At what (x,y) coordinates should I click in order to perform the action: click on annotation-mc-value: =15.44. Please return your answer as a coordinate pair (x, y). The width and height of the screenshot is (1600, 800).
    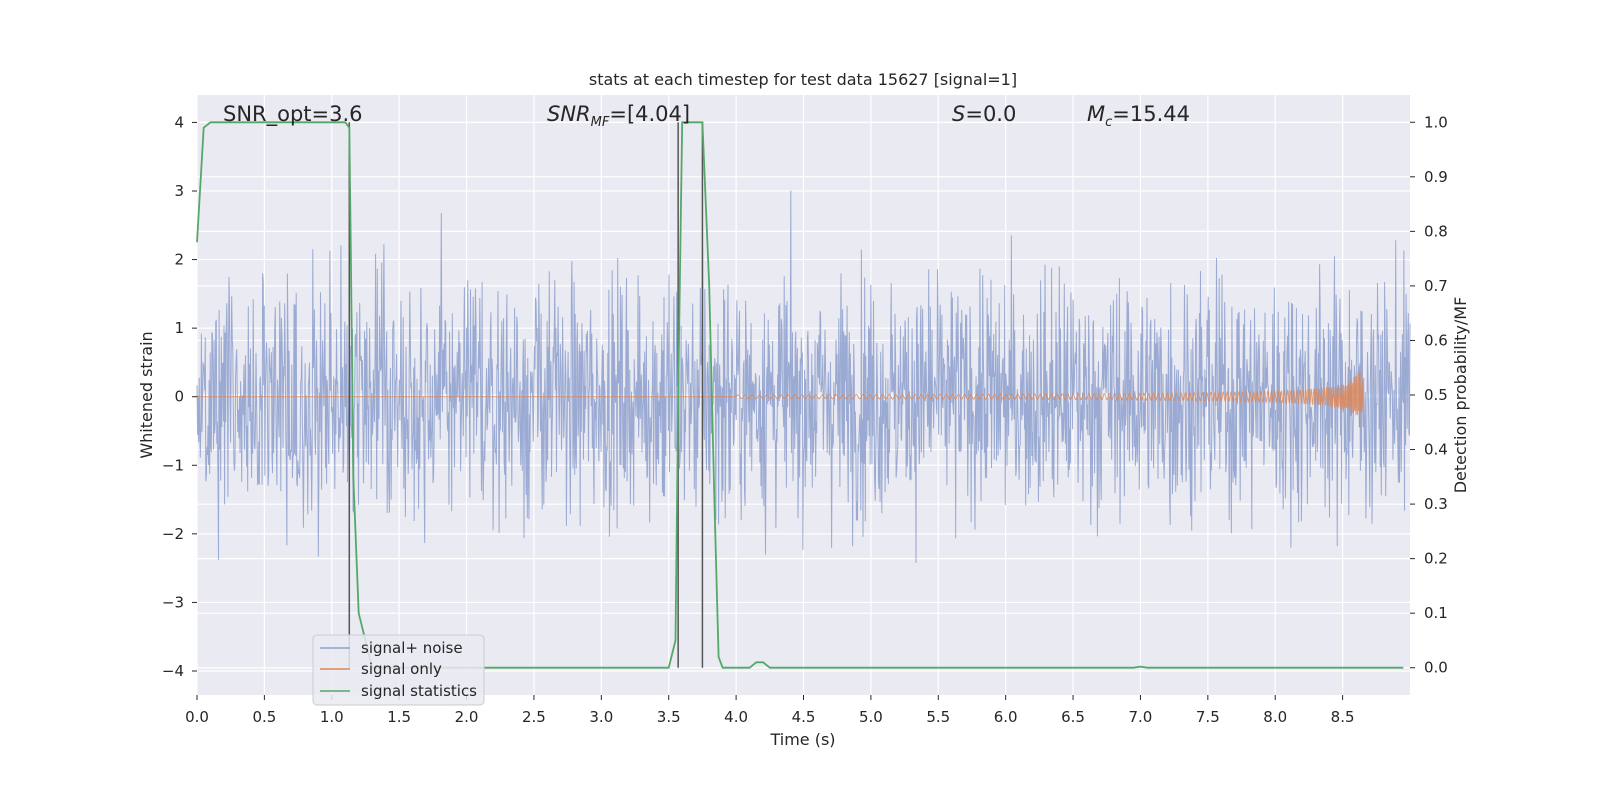
    Looking at the image, I should click on (1151, 114).